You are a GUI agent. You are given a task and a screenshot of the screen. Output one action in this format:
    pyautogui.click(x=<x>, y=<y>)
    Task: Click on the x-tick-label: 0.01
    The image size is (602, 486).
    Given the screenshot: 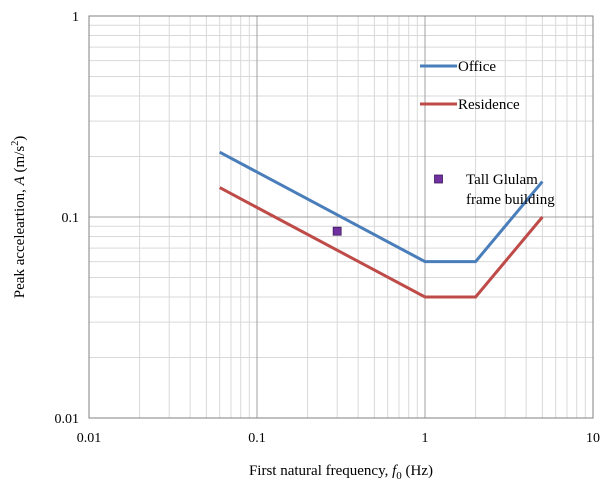 What is the action you would take?
    pyautogui.click(x=89, y=438)
    